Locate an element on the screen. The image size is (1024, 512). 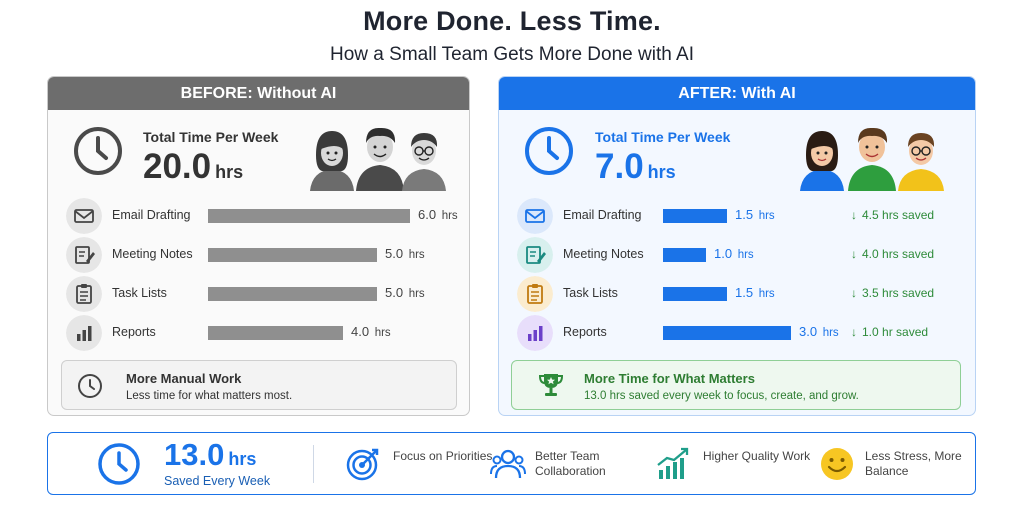
task-row: Task Lists 5.0 hrs is located at coordinates (258, 294).